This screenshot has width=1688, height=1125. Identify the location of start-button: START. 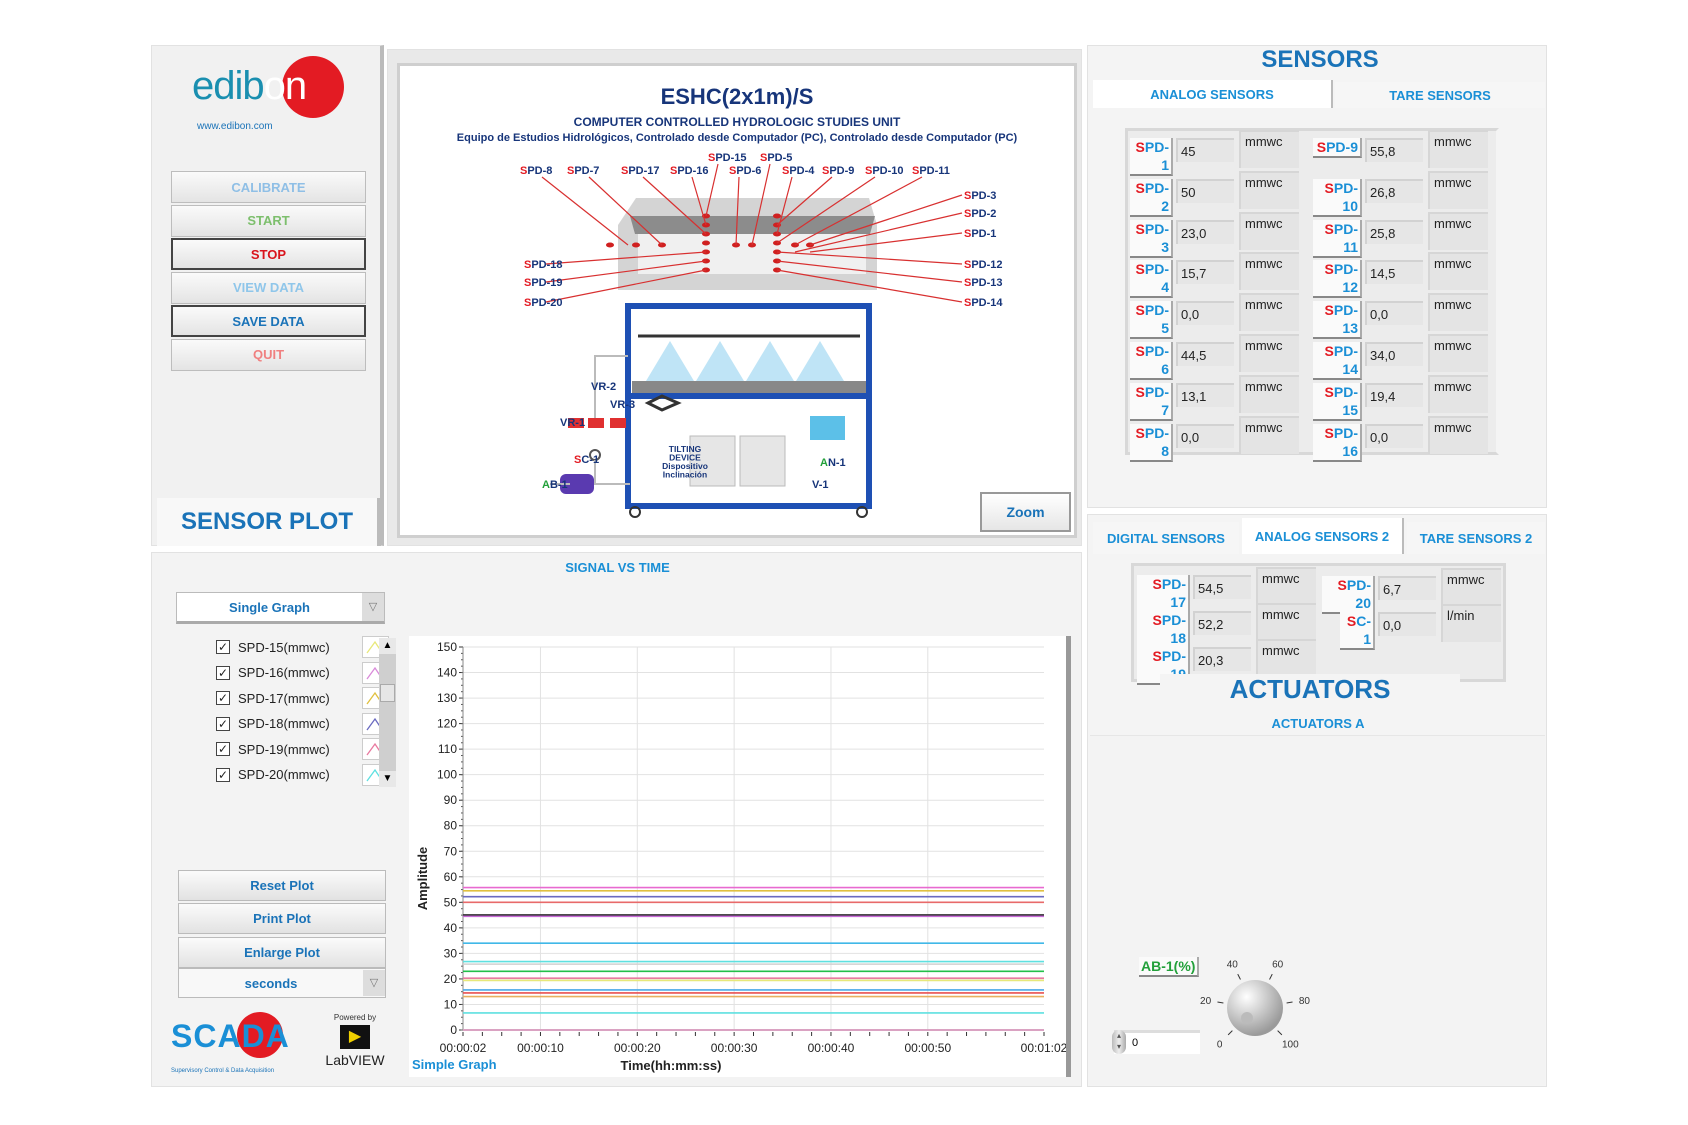
(268, 220).